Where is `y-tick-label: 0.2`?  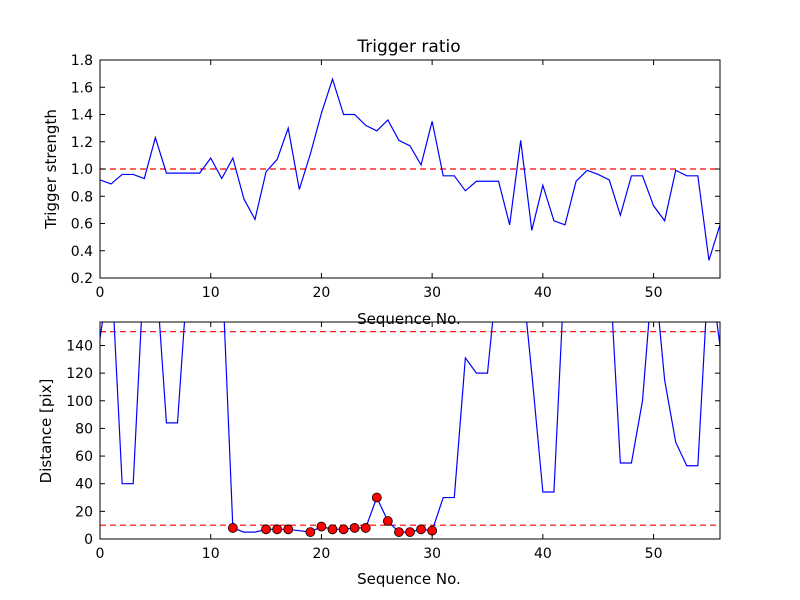 y-tick-label: 0.2 is located at coordinates (82, 279).